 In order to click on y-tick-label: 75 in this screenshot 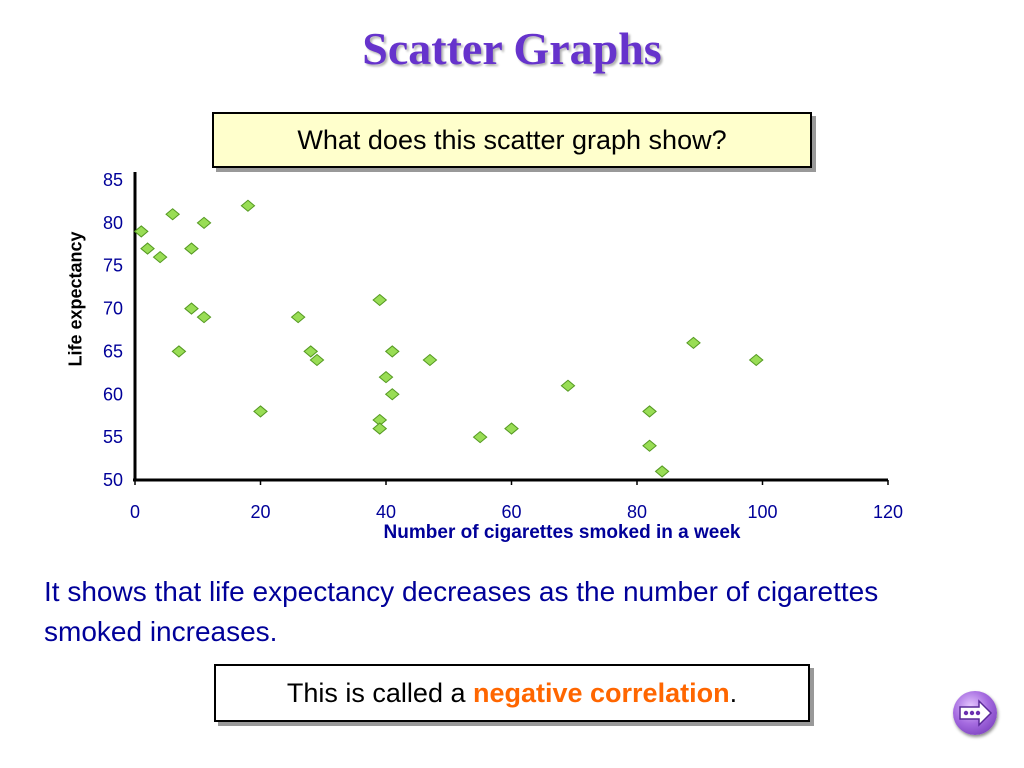, I will do `click(113, 266)`.